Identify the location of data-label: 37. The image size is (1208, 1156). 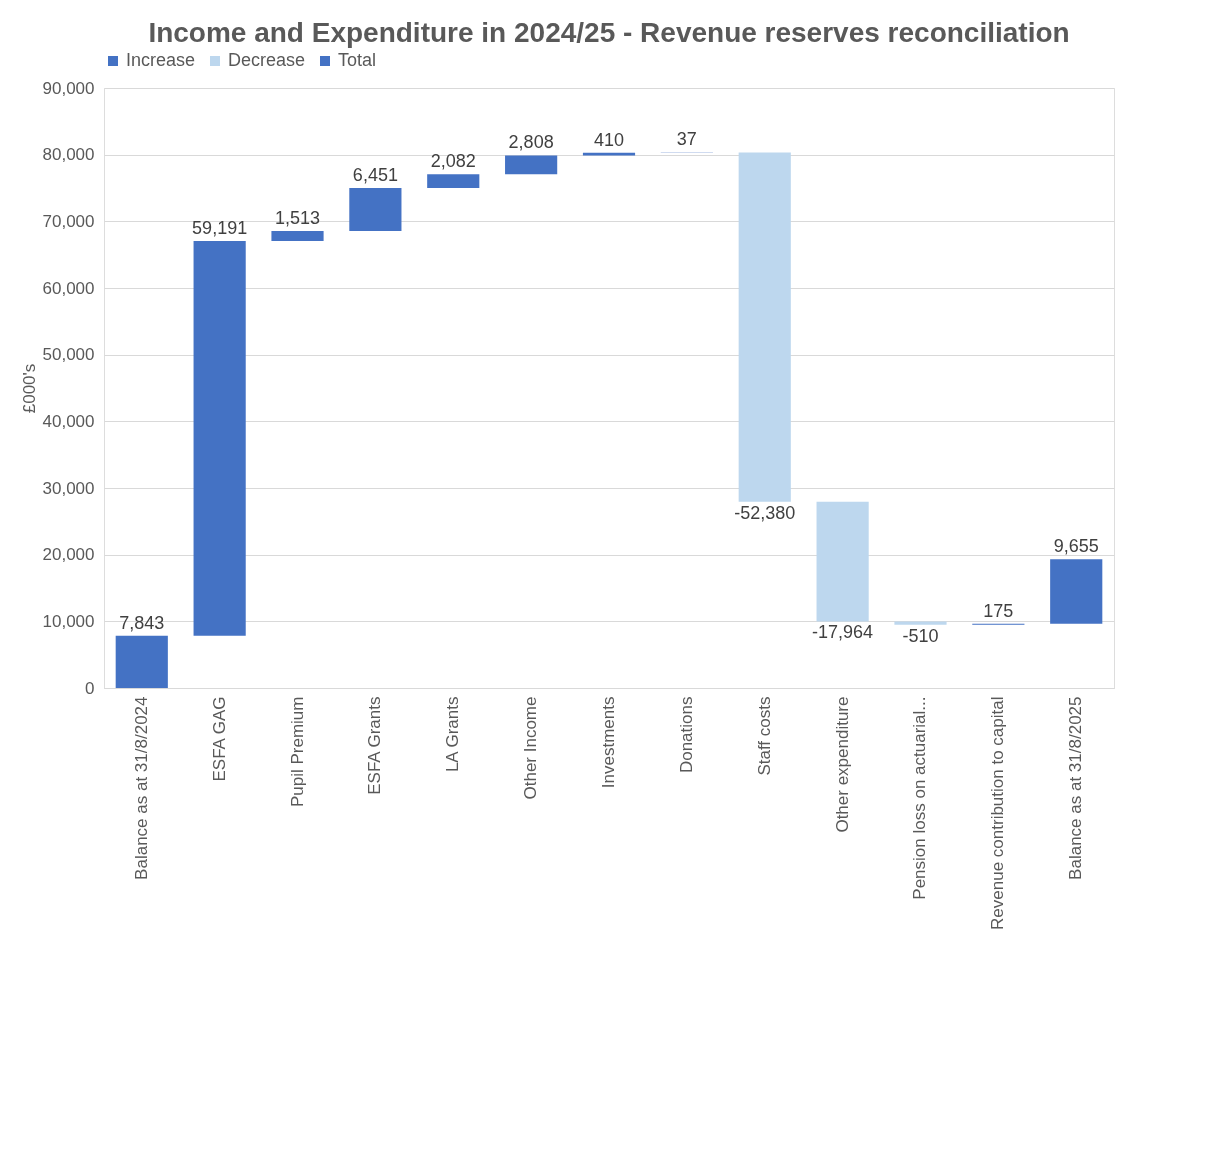
(686, 139).